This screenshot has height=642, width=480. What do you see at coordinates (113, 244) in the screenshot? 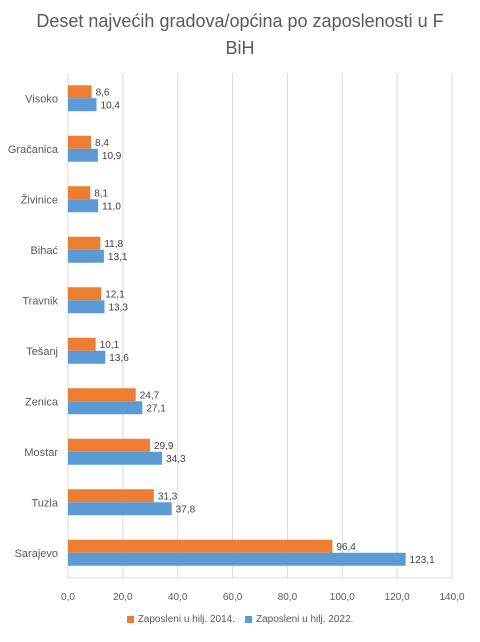
I see `data-label: 11,8` at bounding box center [113, 244].